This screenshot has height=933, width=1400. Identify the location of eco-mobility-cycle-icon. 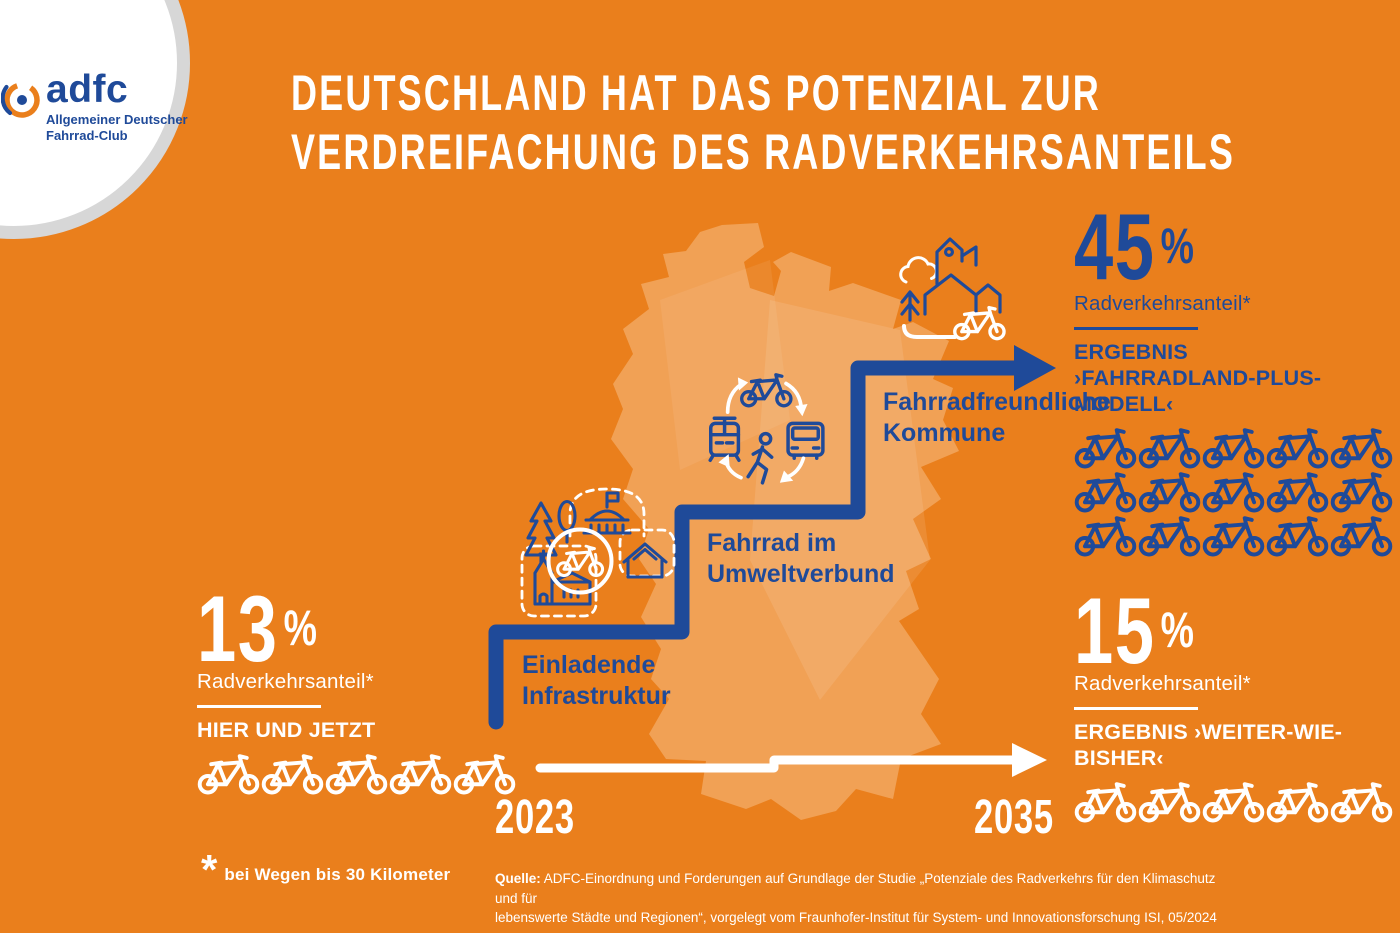
(764, 429).